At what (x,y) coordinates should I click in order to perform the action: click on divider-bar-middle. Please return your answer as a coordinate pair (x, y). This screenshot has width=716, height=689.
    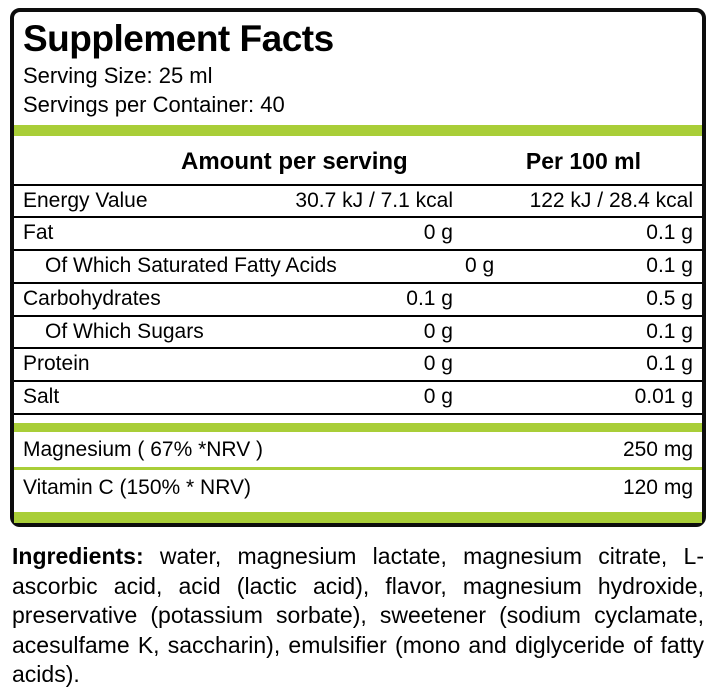
    Looking at the image, I should click on (358, 427).